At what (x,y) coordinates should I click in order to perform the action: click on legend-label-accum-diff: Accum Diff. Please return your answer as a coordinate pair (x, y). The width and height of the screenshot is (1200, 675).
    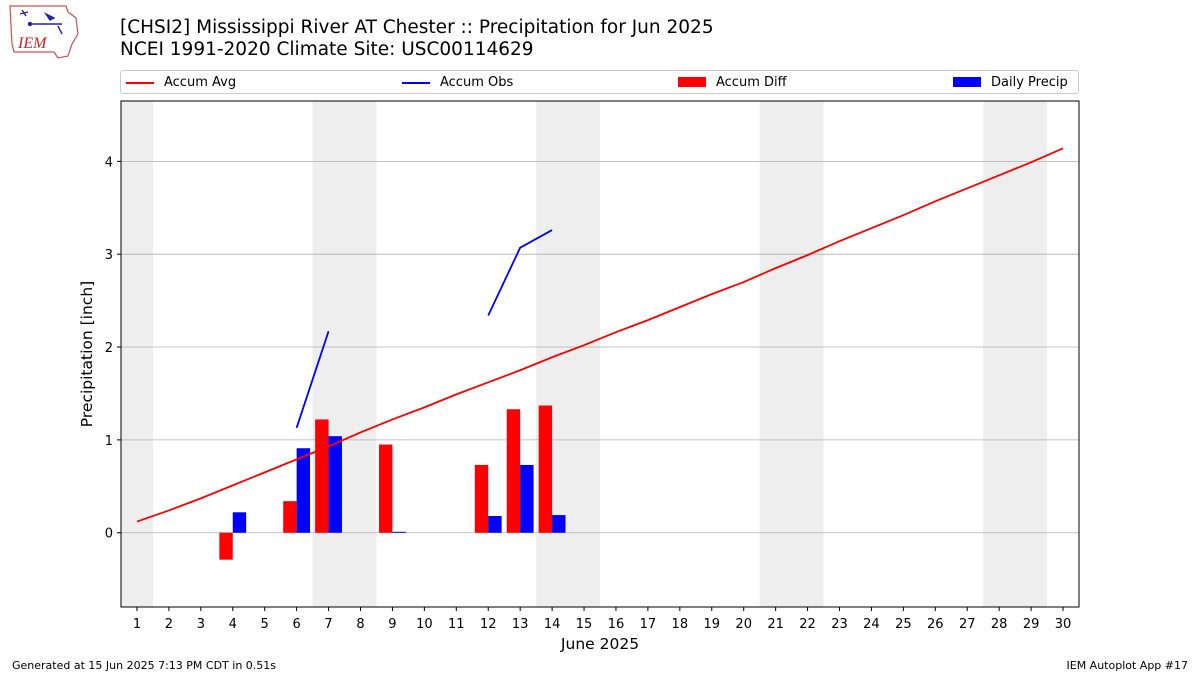
    Looking at the image, I should click on (751, 82).